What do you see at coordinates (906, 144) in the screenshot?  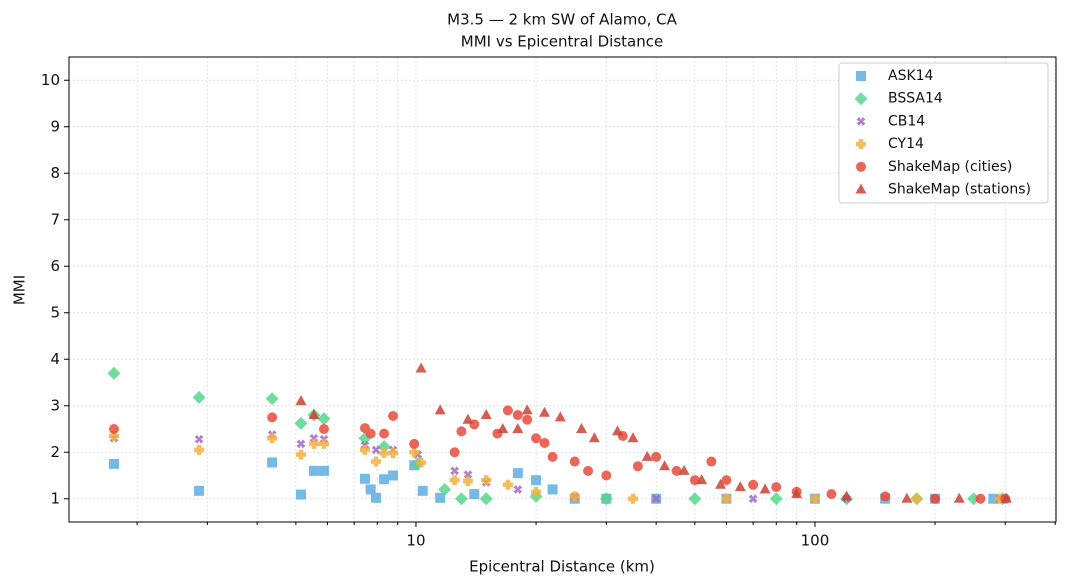 I see `legend-label: CY14` at bounding box center [906, 144].